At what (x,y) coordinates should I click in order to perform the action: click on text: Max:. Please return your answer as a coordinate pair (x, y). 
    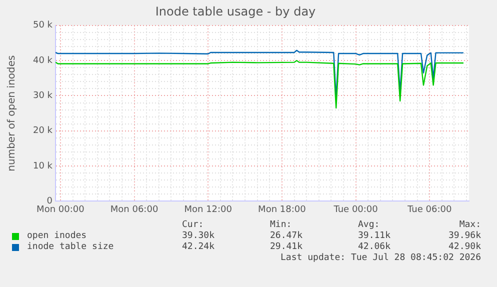
    Looking at the image, I should click on (469, 225).